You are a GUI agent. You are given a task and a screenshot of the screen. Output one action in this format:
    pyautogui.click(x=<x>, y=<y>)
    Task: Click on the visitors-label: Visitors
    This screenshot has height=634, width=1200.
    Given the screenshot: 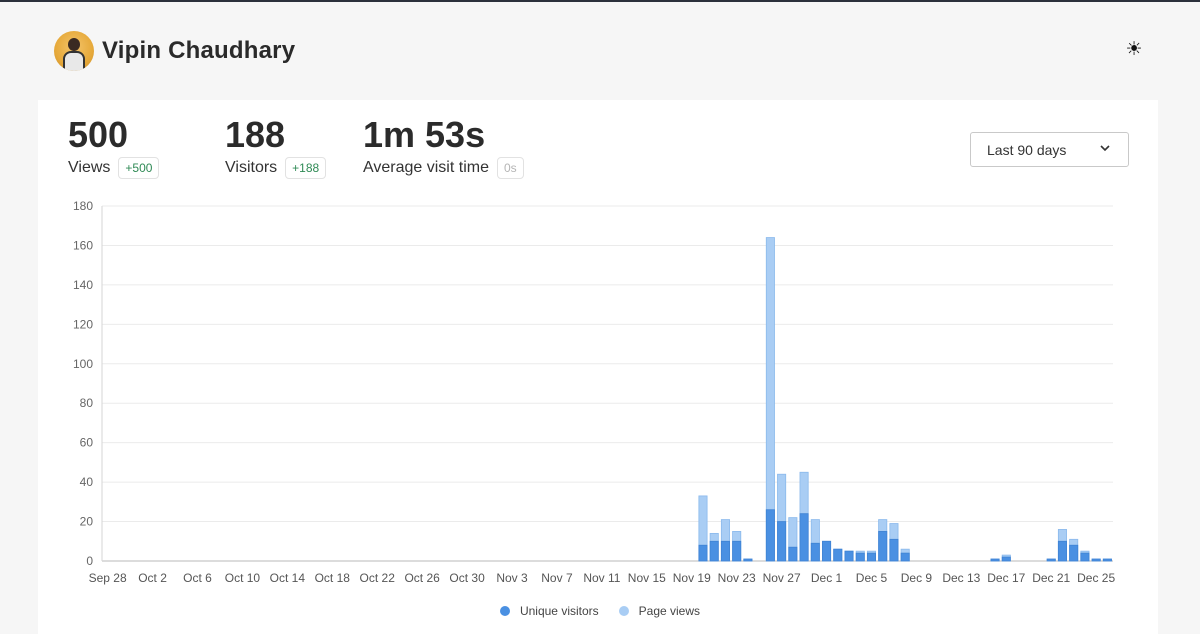 What is the action you would take?
    pyautogui.click(x=251, y=167)
    